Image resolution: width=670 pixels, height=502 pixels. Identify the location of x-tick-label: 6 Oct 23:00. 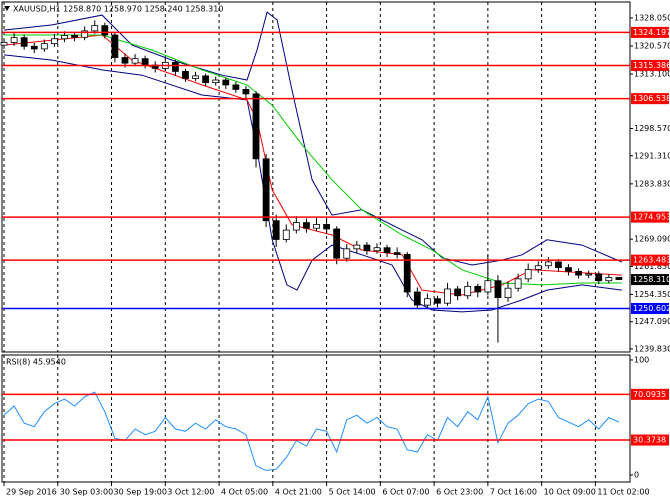
(459, 492).